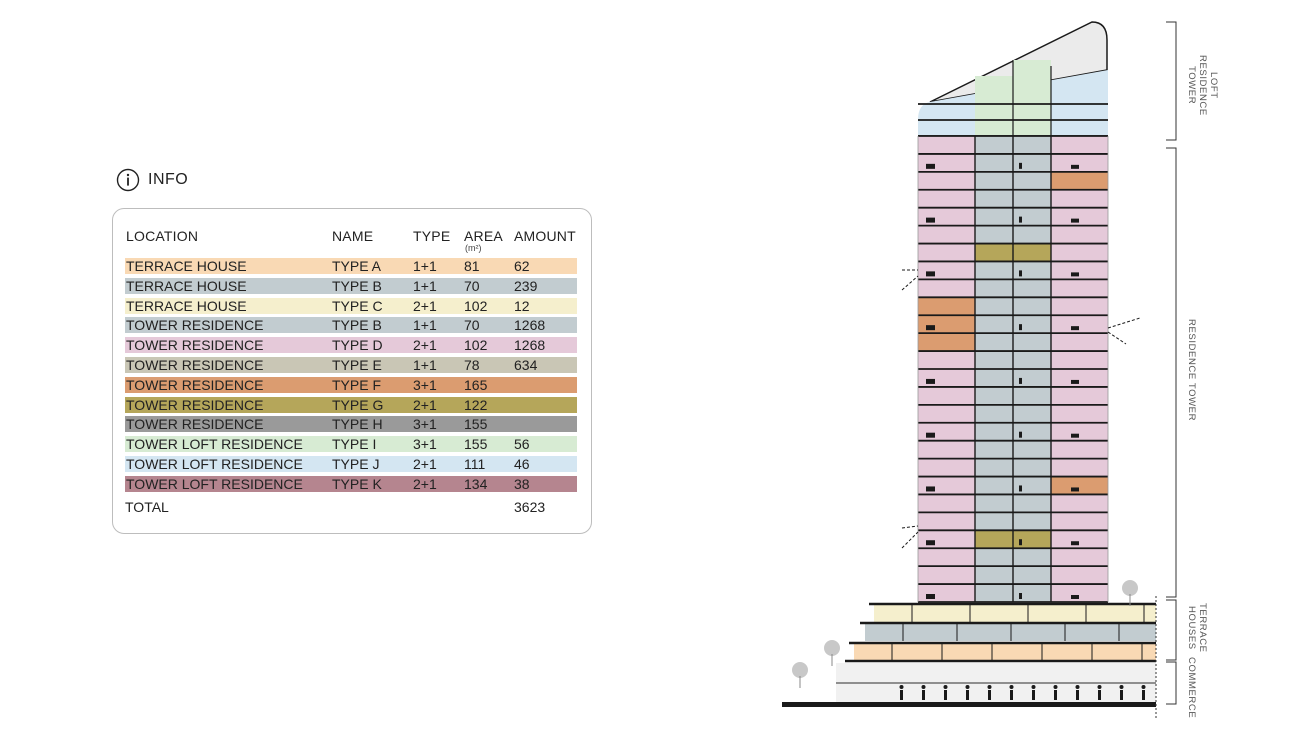 The height and width of the screenshot is (737, 1300). I want to click on cell-location: TERRACE HOUSE, so click(186, 285).